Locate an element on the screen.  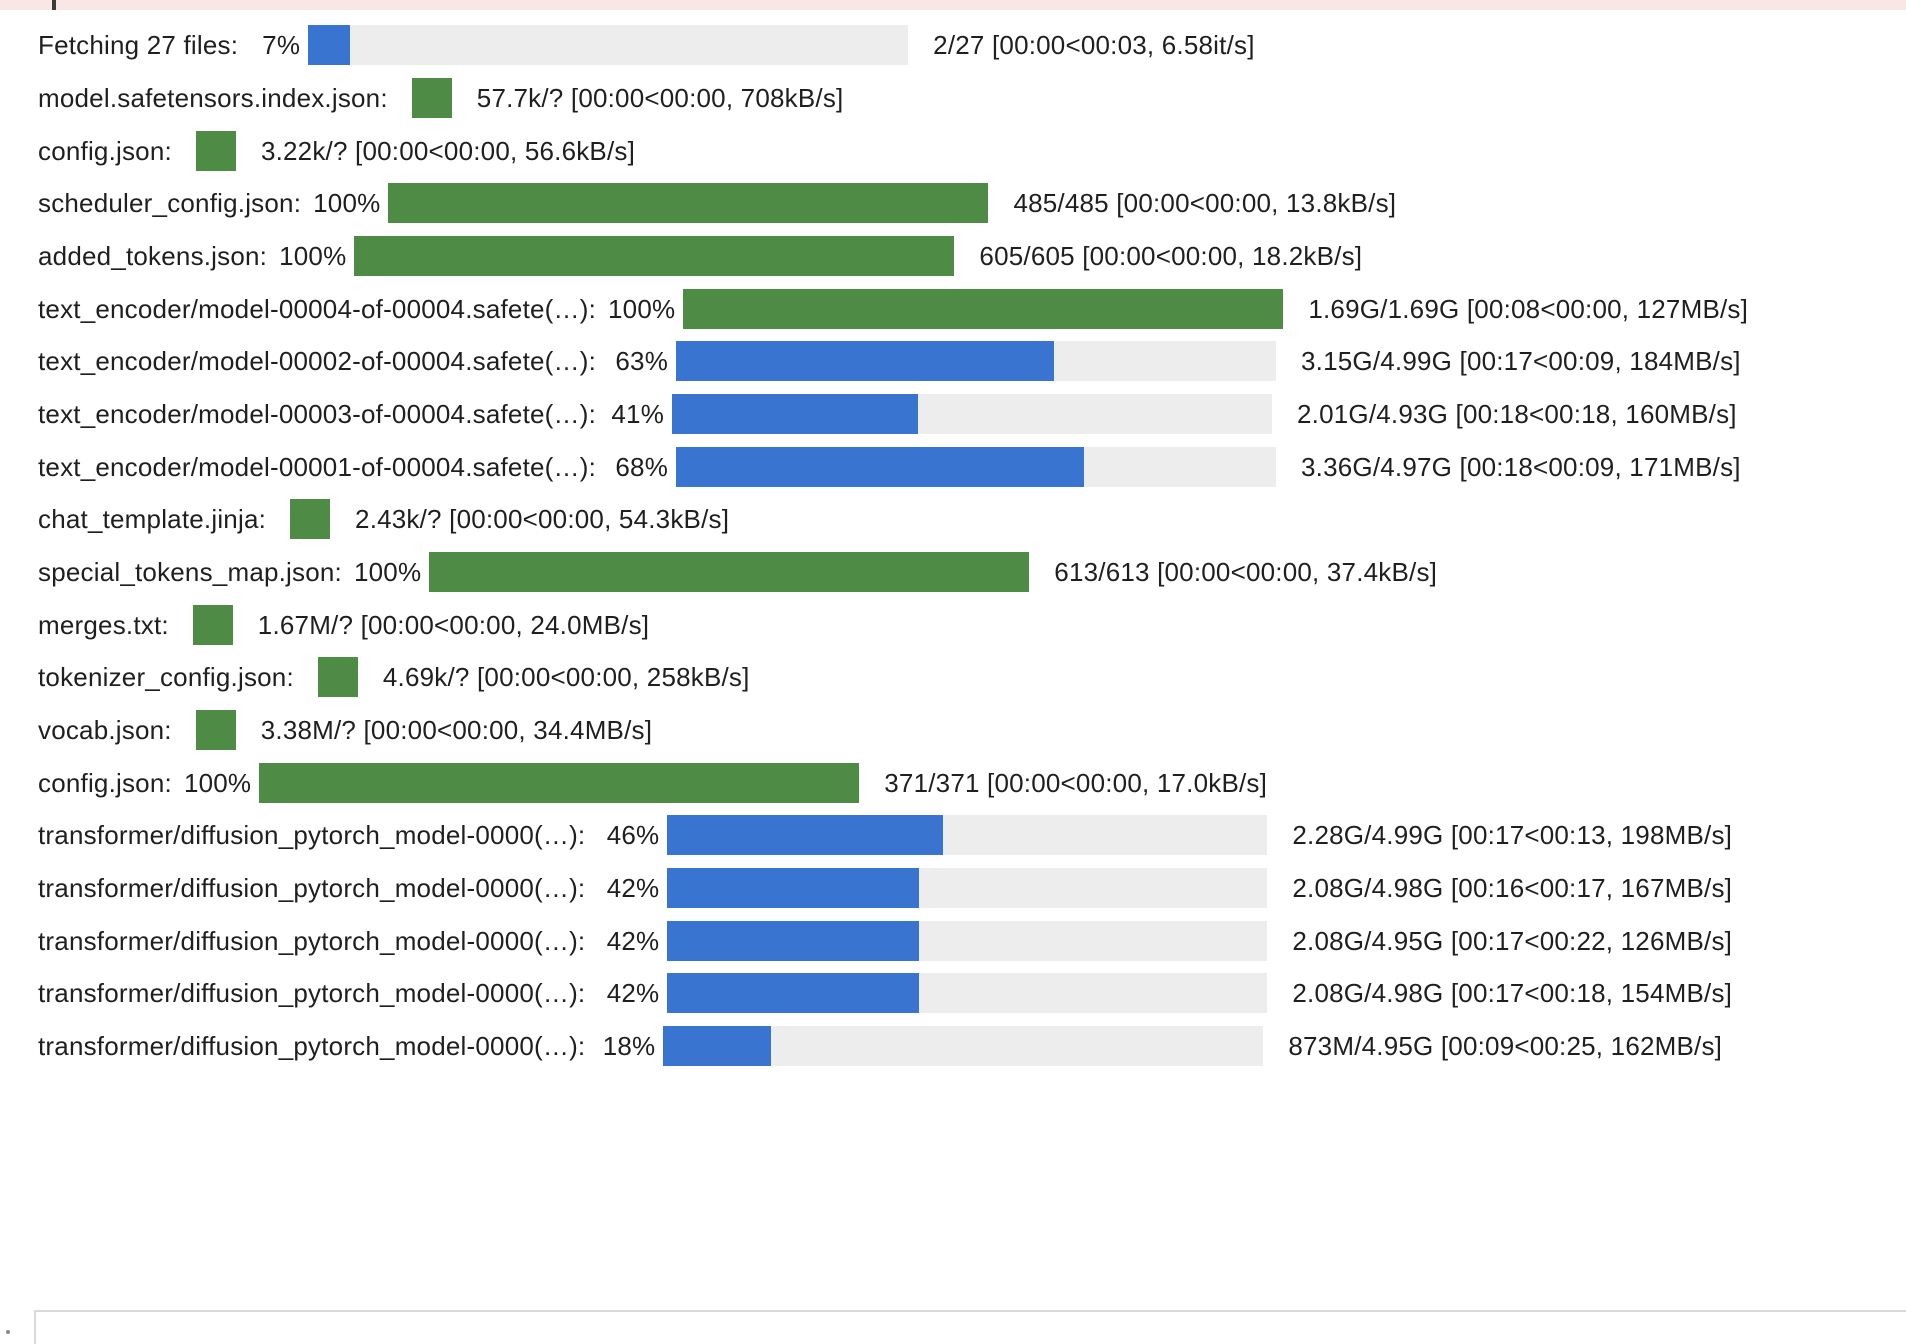
progress-label: merges.txt: is located at coordinates (103, 624).